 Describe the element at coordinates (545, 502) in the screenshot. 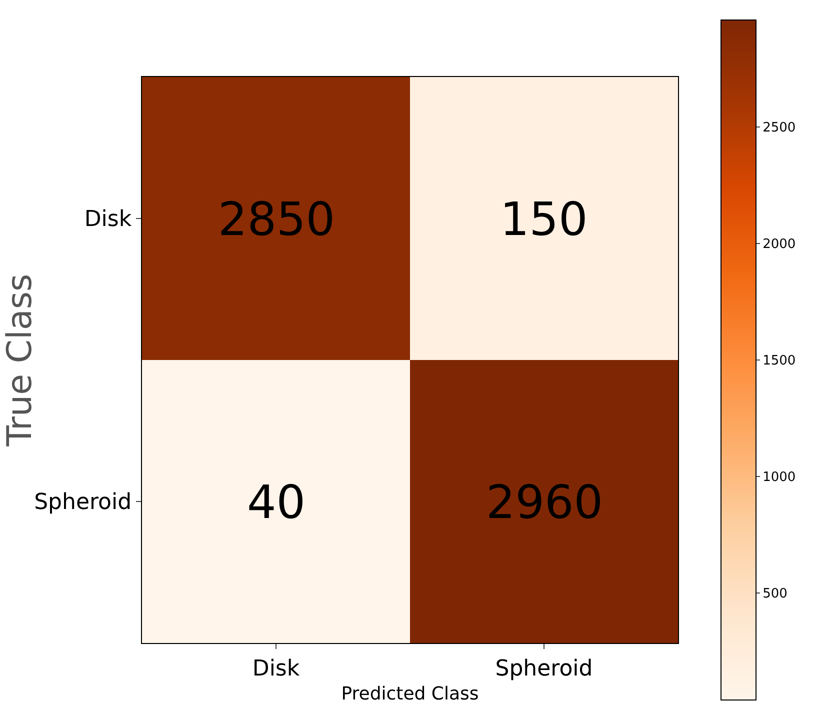

I see `data-label: 2960` at that location.